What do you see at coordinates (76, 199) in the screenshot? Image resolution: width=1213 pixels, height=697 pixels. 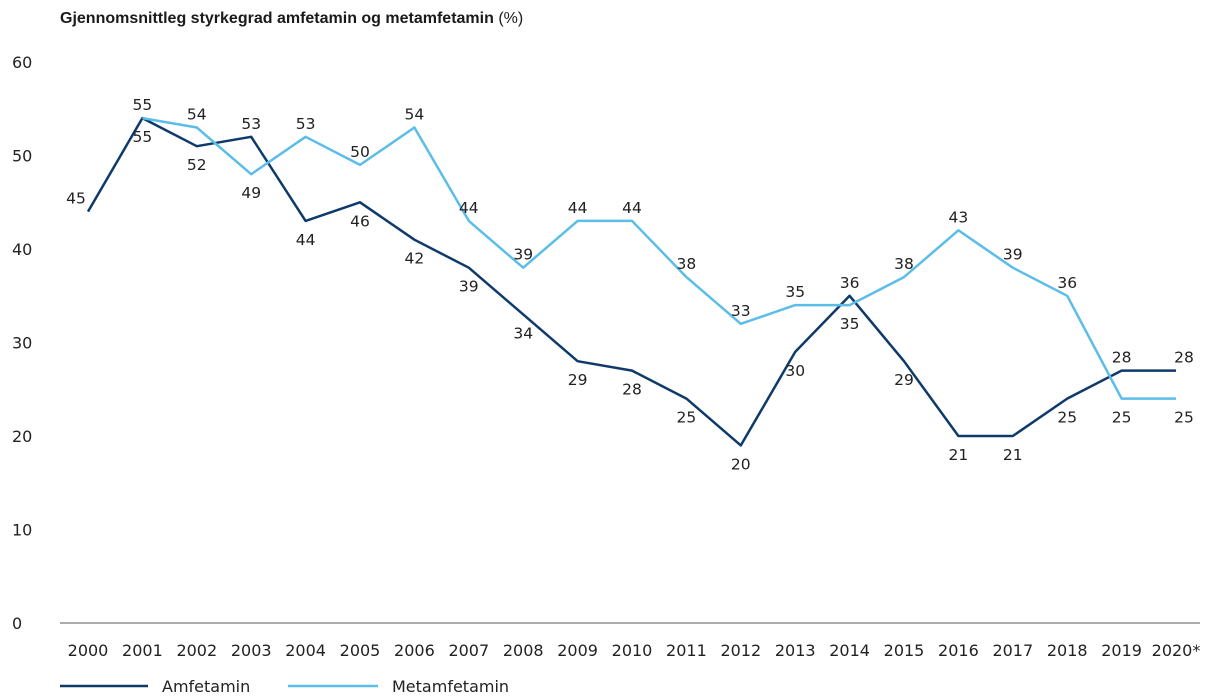 I see `data-label: 45` at bounding box center [76, 199].